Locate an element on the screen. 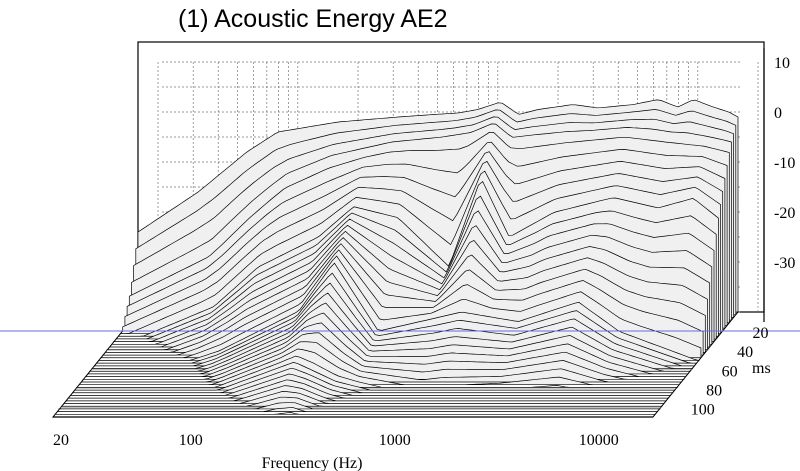  y-tick-label: -20 is located at coordinates (784, 213).